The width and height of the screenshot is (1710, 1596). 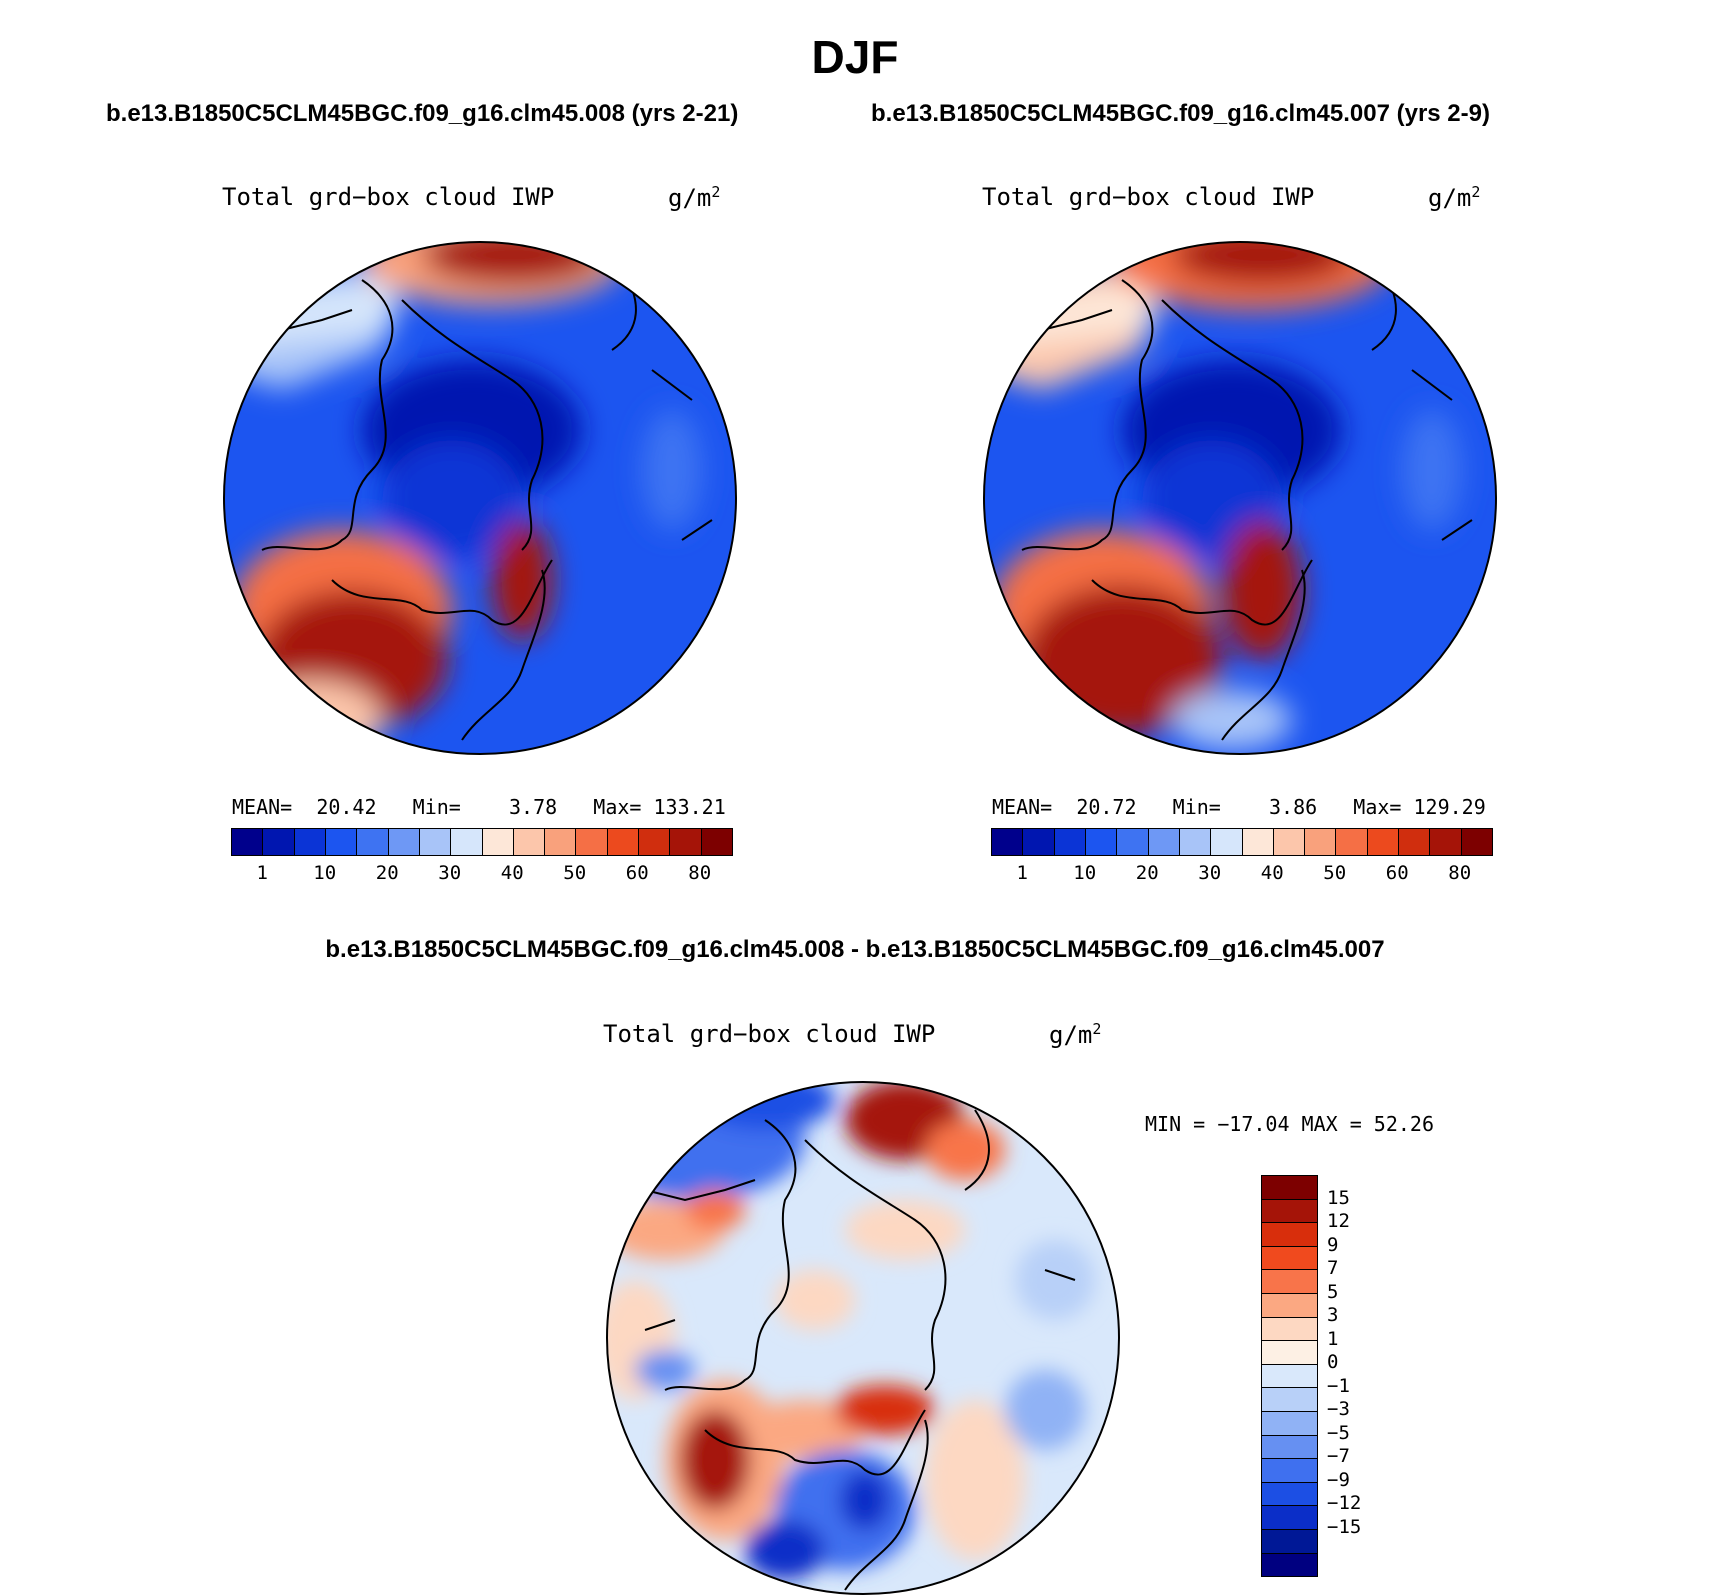 I want to click on units-label-right: g/m2, so click(x=1454, y=197).